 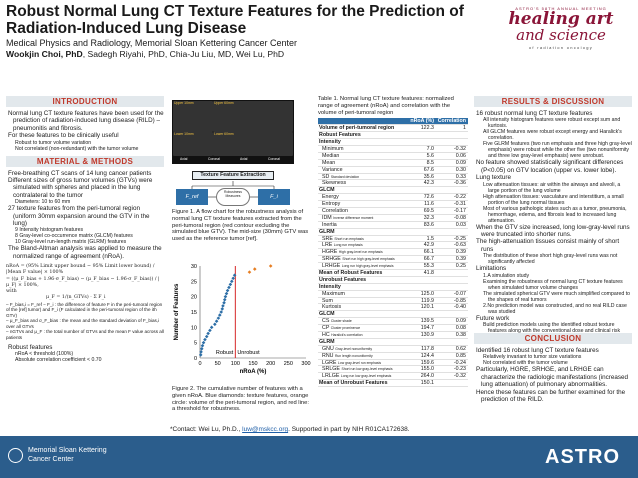 I want to click on table-cell-nroa: 55.3, so click(x=428, y=266).